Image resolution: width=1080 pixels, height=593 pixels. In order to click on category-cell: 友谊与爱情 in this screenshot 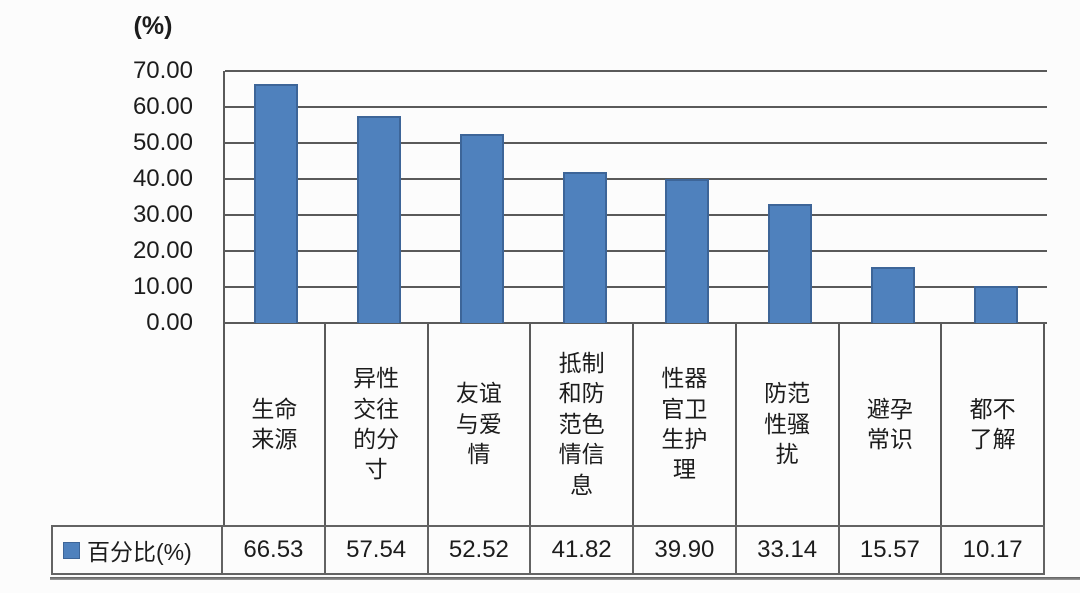, I will do `click(480, 424)`.